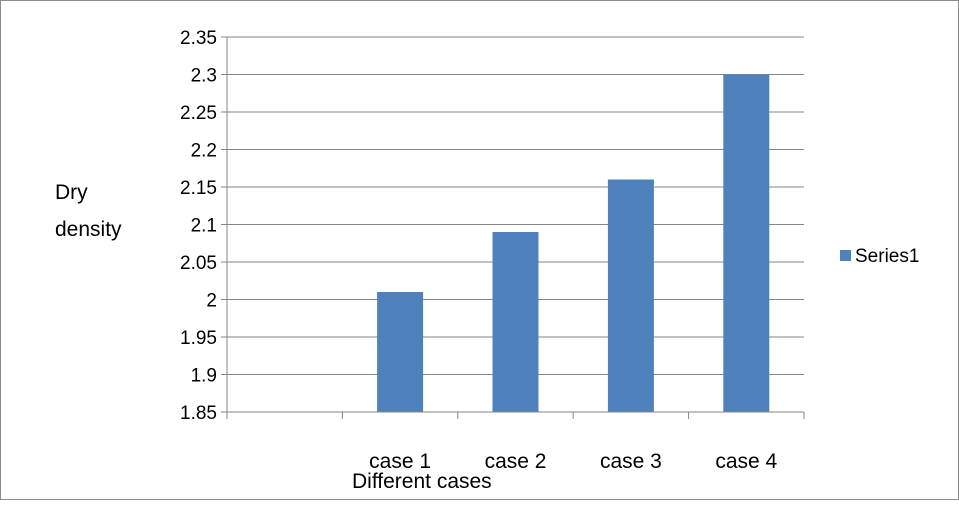  What do you see at coordinates (71, 192) in the screenshot?
I see `y-axis-label-line-1: Dry` at bounding box center [71, 192].